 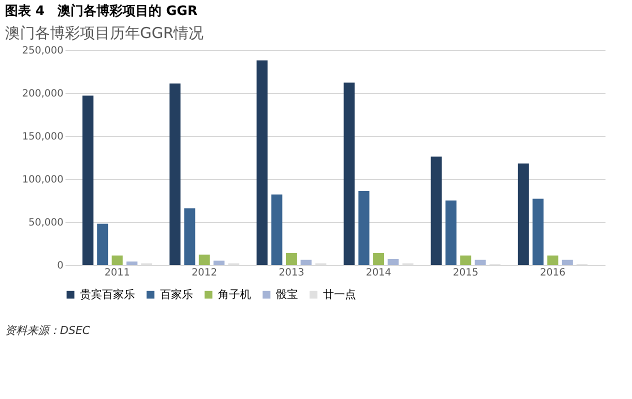 I want to click on legend-label: 百家乐, so click(x=176, y=294).